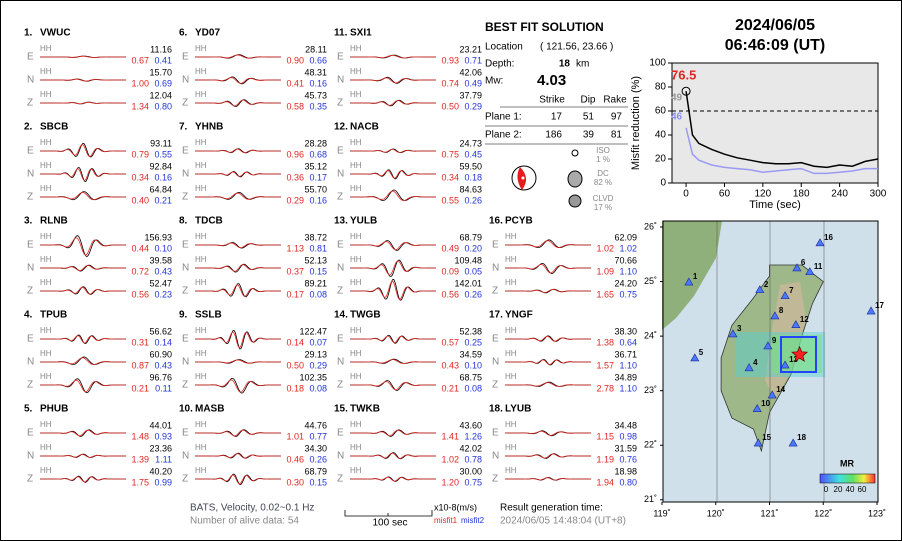 The image size is (902, 541). I want to click on station-name: VWUC, so click(55, 33).